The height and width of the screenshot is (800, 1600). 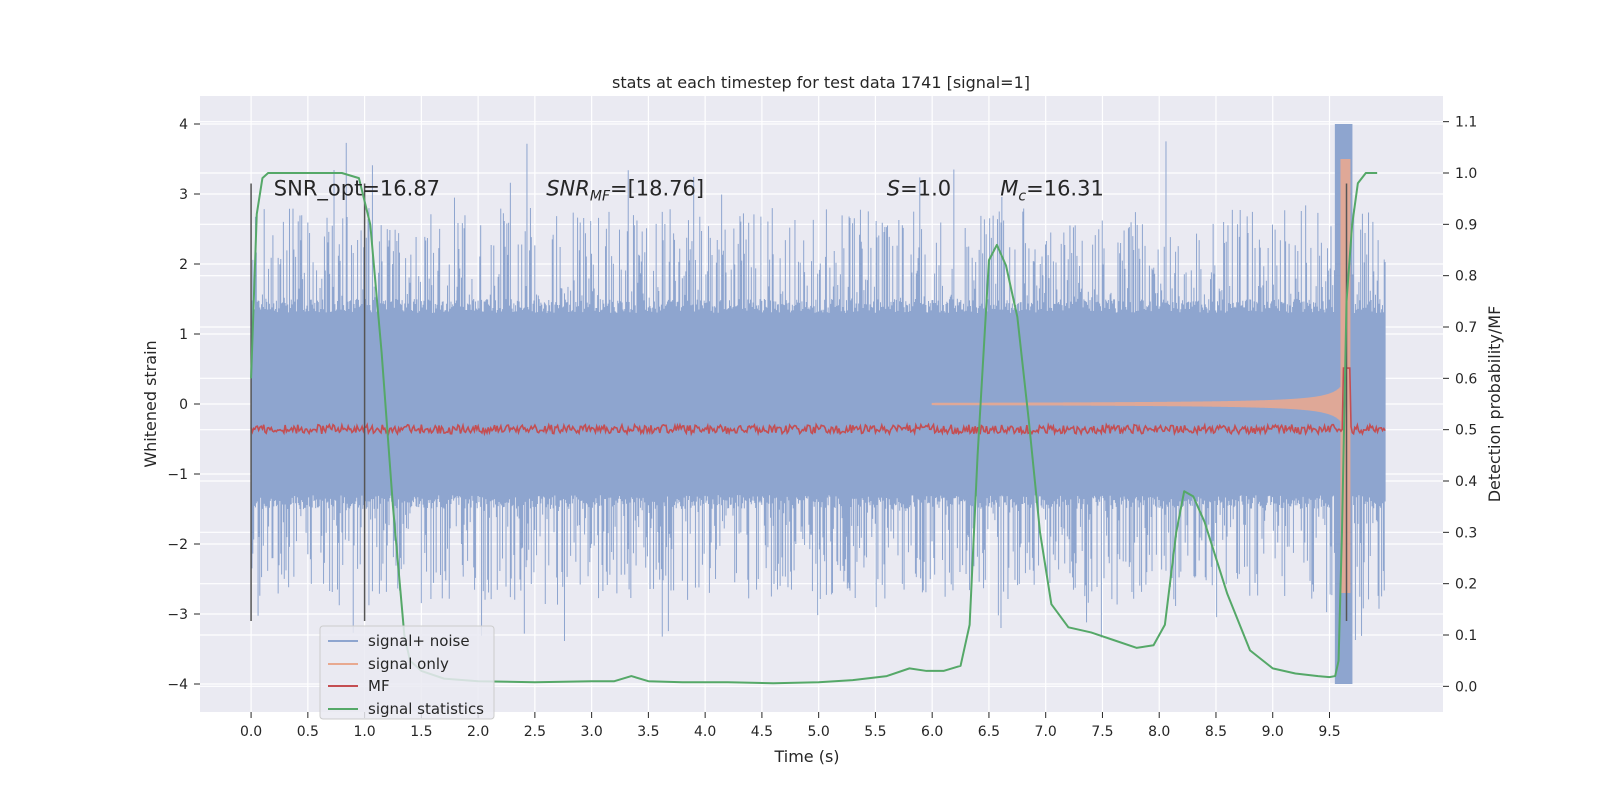 I want to click on signal-only-series, so click(x=1141, y=376).